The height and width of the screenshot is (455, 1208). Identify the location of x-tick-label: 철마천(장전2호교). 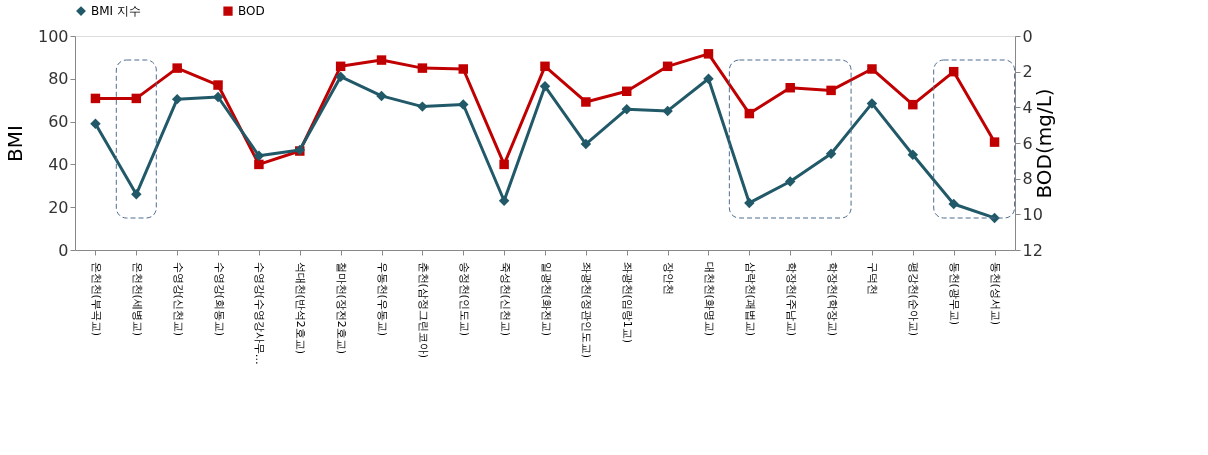
(342, 308).